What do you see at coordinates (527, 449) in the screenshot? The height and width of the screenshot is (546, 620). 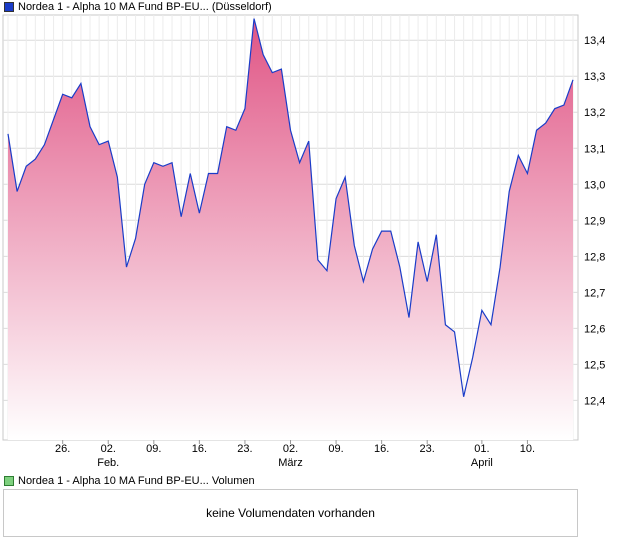 I see `x-tick-label: 10.` at bounding box center [527, 449].